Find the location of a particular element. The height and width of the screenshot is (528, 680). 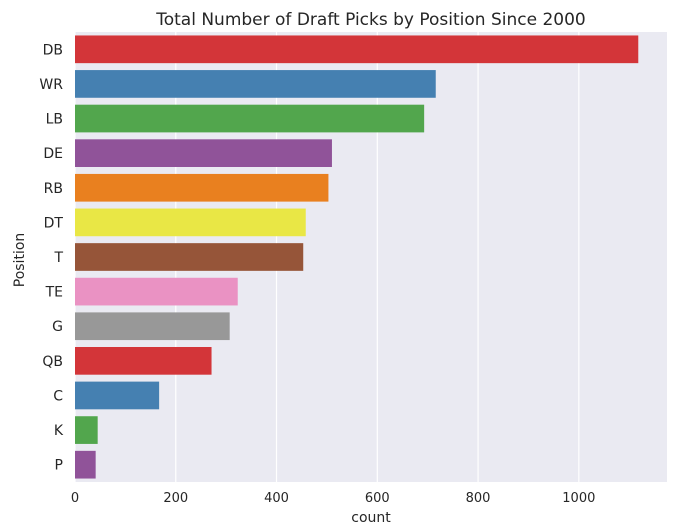

y-tick-label: RB is located at coordinates (53, 189).